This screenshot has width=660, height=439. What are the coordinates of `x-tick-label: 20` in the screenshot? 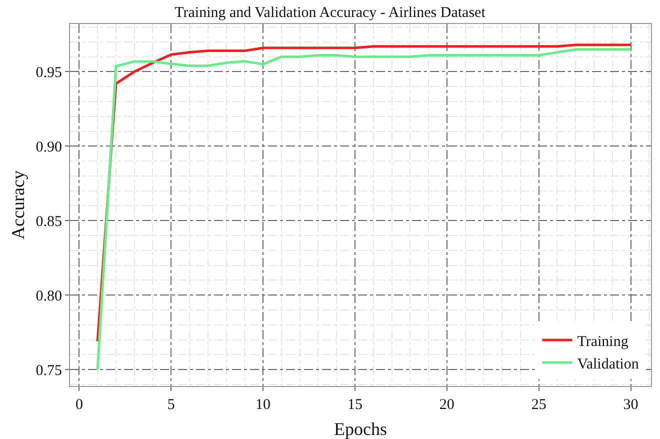 It's located at (446, 405).